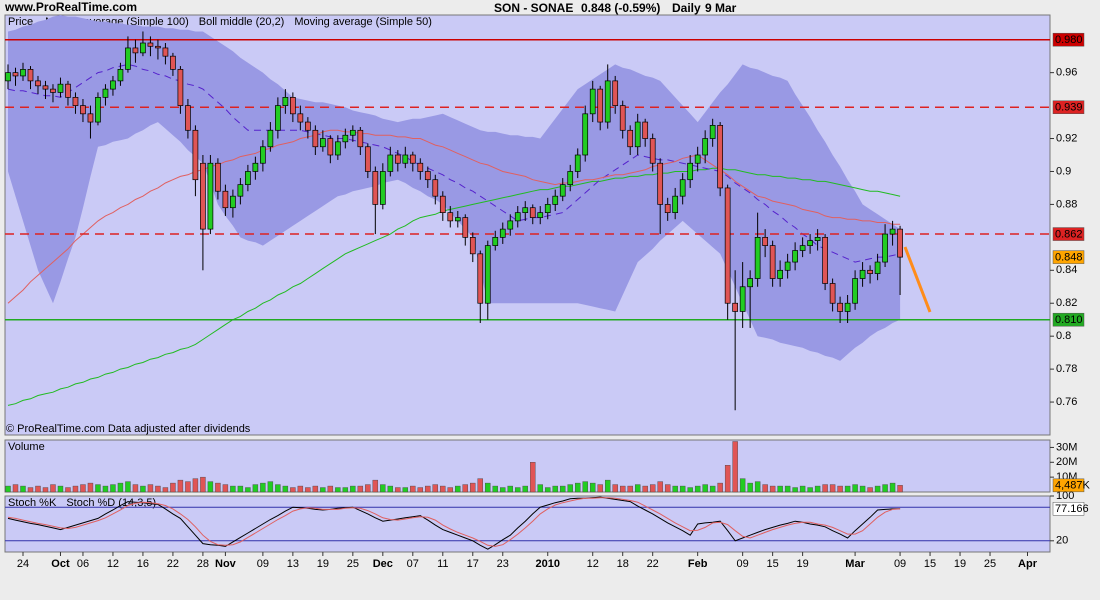 The width and height of the screenshot is (1100, 600). I want to click on value-box-label: 0.980, so click(1069, 40).